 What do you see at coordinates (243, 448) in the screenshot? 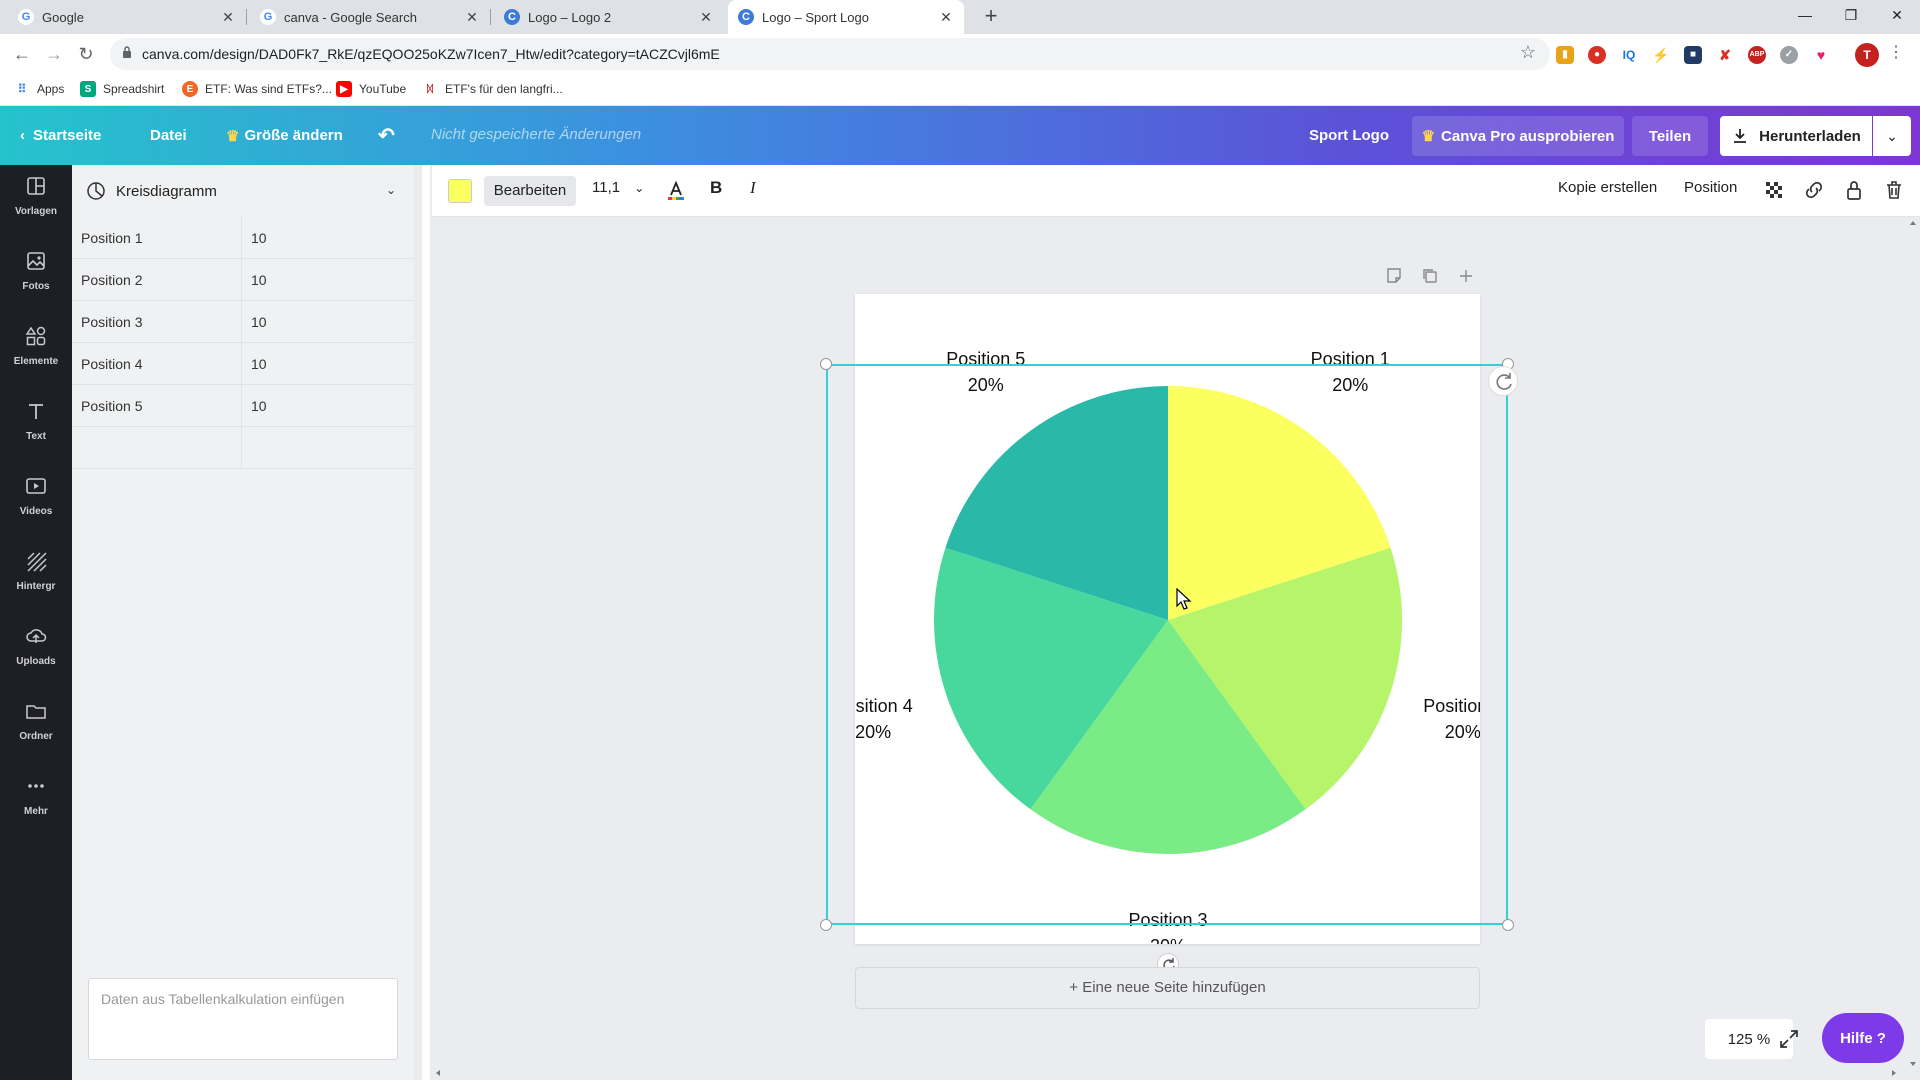
I see `data-row-empty` at bounding box center [243, 448].